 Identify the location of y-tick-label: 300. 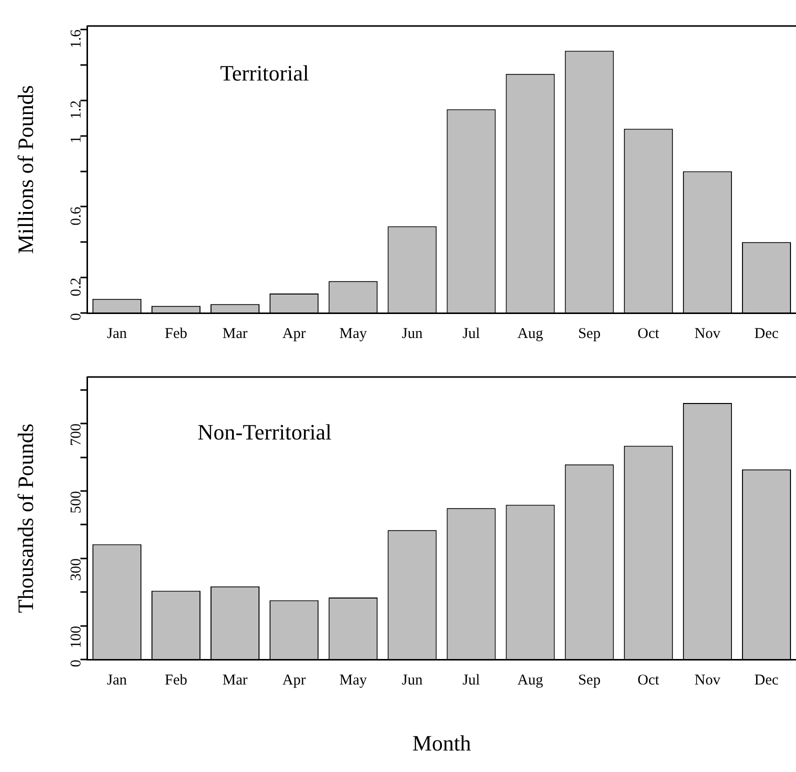
(76, 569).